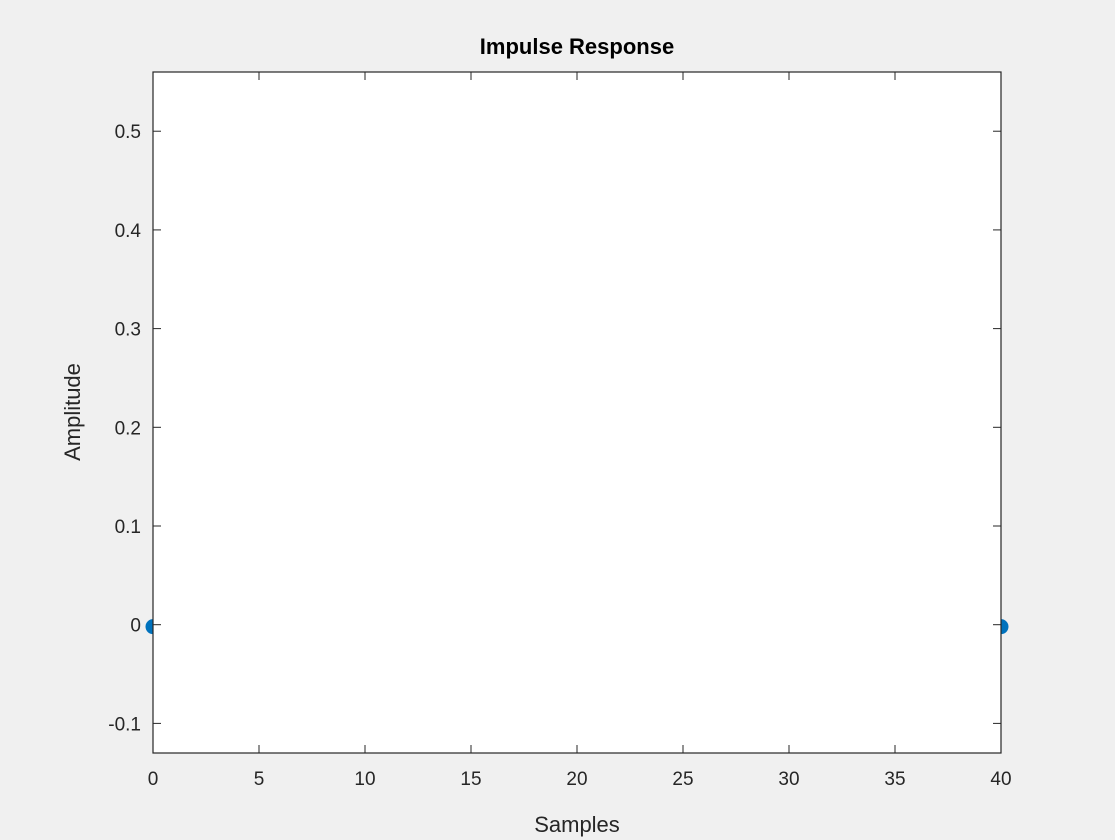 The image size is (1115, 840). Describe the element at coordinates (259, 779) in the screenshot. I see `x-tick-label: 5` at that location.